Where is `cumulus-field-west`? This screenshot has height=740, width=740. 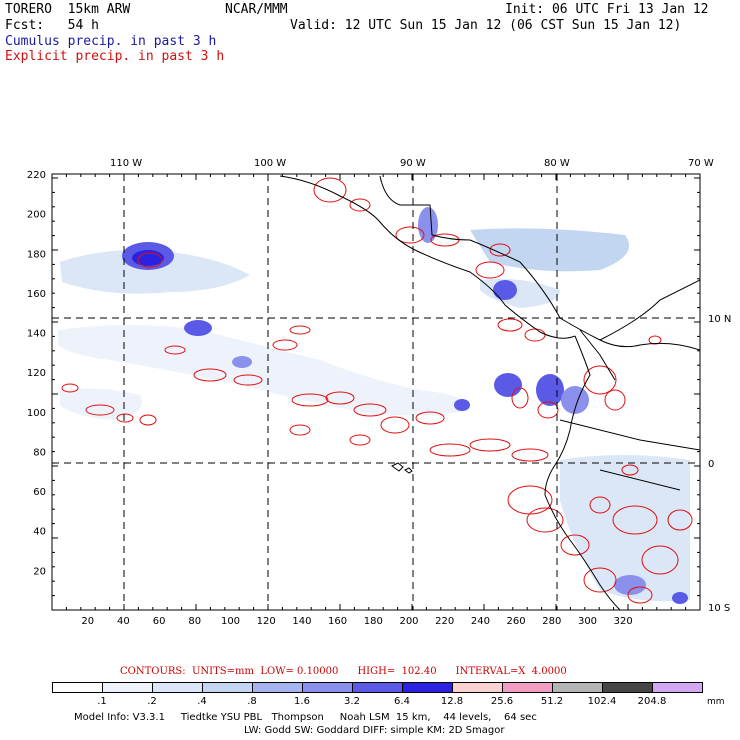 cumulus-field-west is located at coordinates (155, 271).